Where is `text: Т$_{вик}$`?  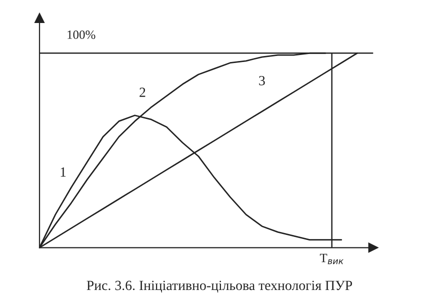
text: Т$_{вик}$ is located at coordinates (332, 259).